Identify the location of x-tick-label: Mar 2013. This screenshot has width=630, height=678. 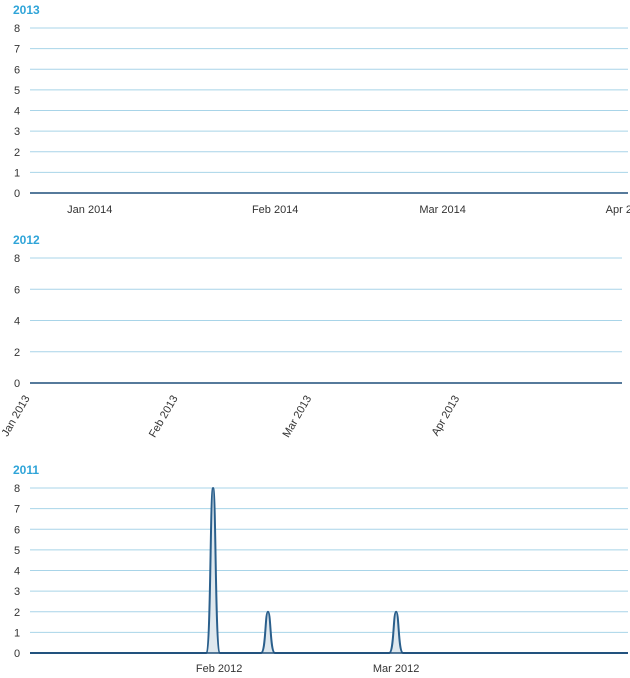
(298, 417).